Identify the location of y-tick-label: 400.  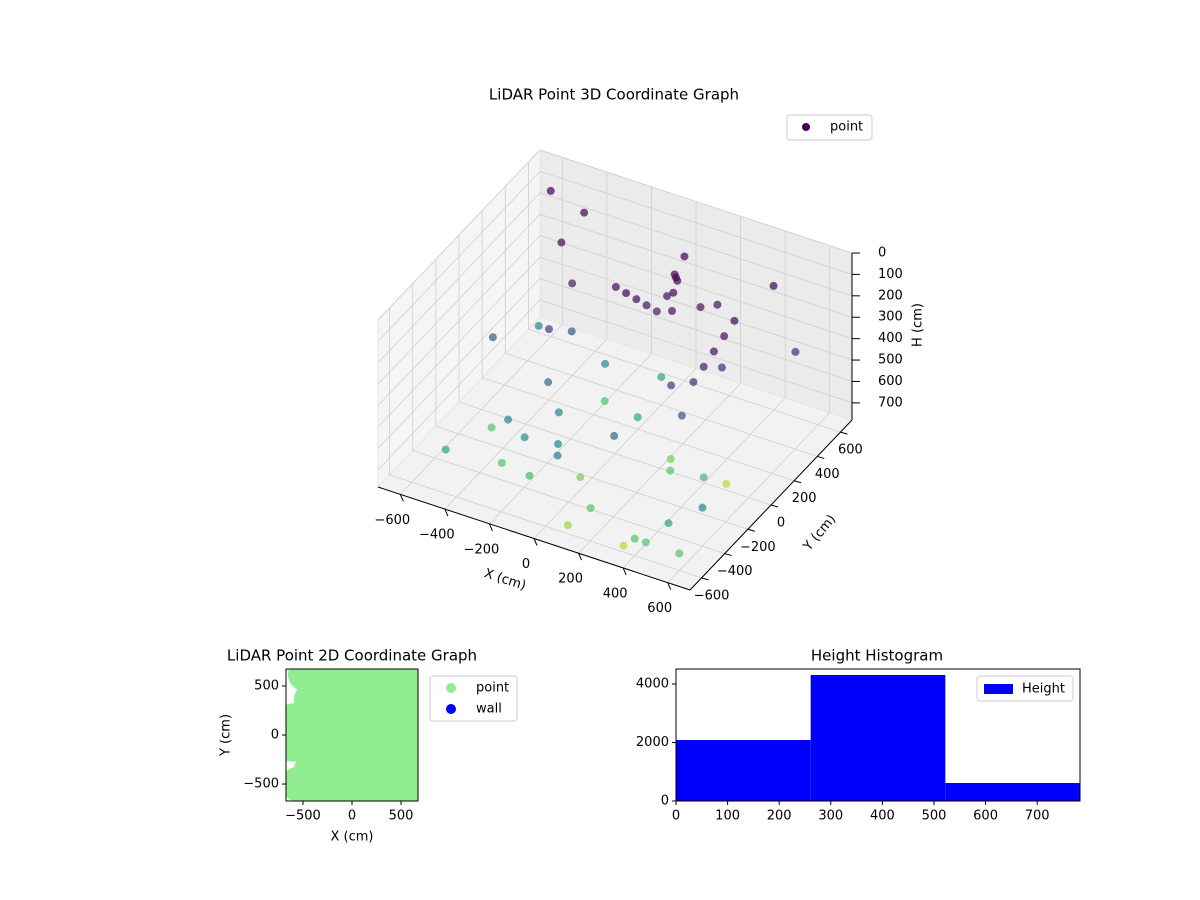
(827, 474).